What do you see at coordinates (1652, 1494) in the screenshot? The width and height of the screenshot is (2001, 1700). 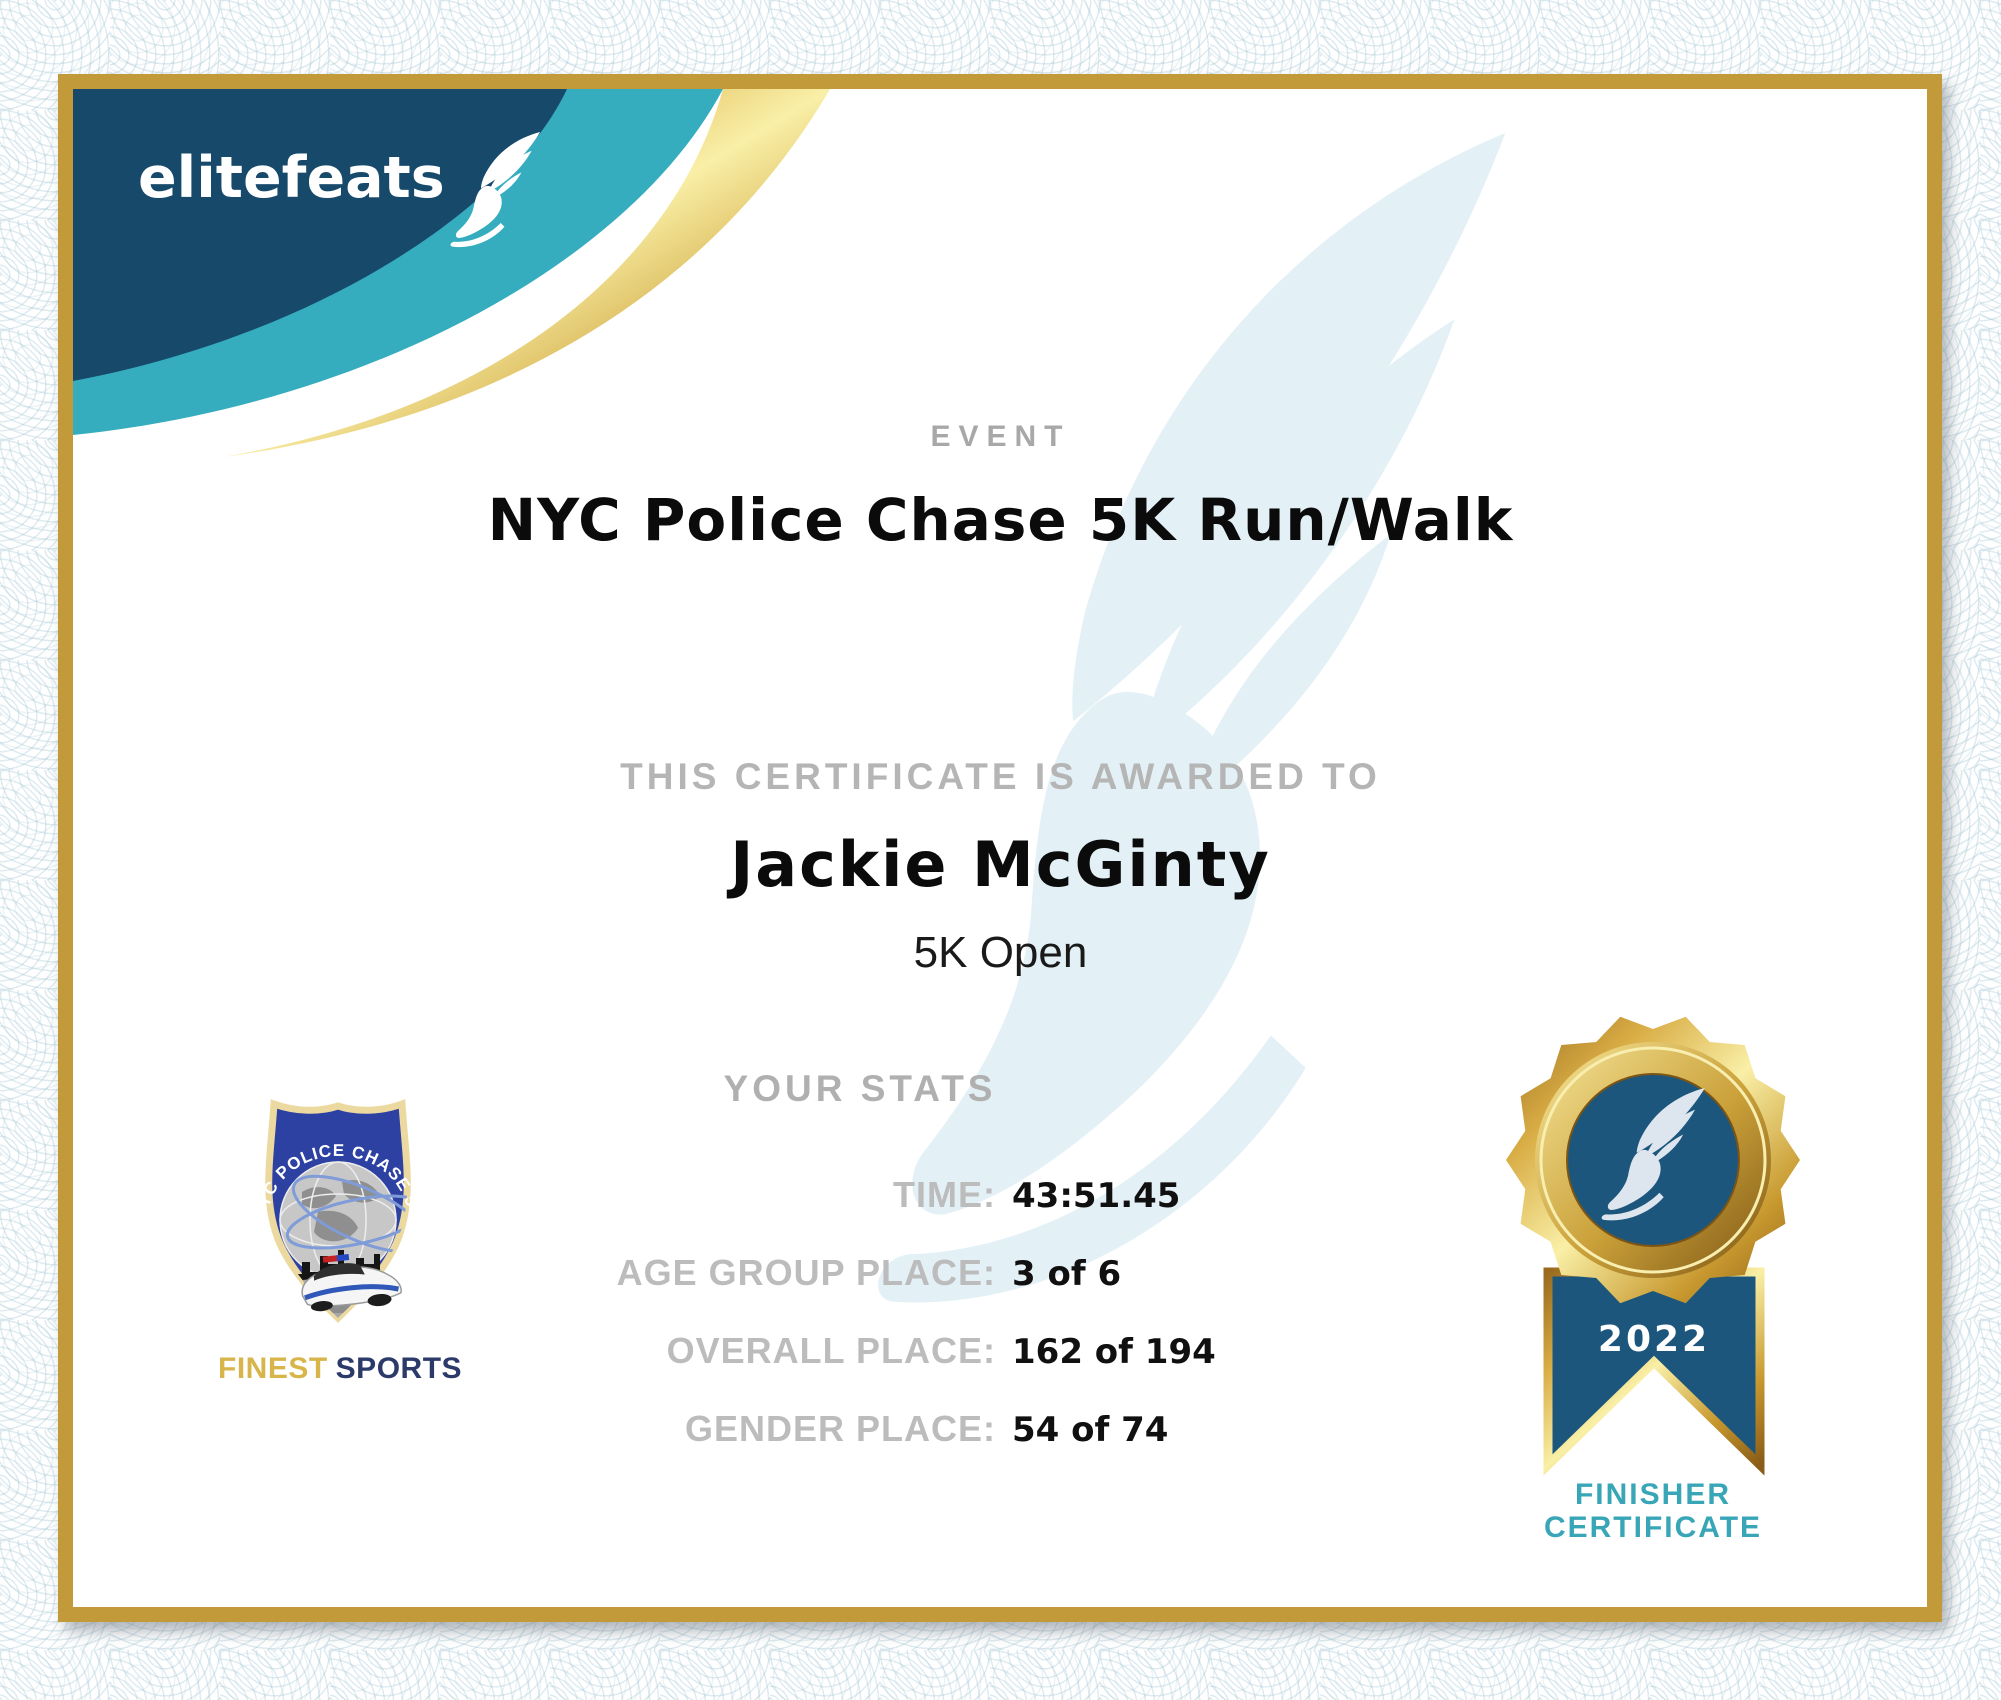 I see `finisher-caption-line1: FINISHER` at bounding box center [1652, 1494].